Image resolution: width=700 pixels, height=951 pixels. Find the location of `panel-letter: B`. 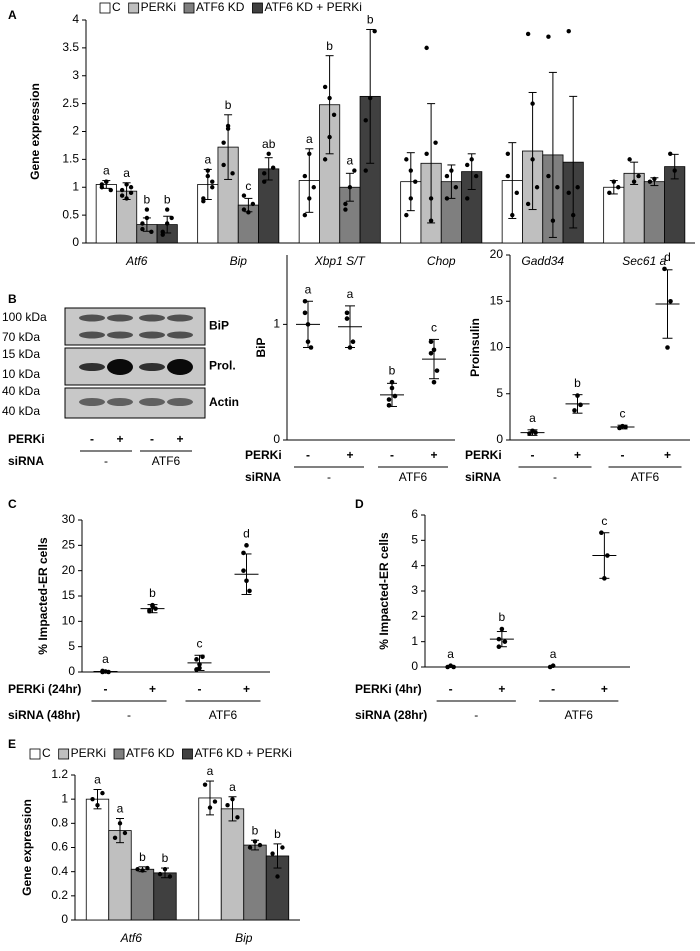

panel-letter: B is located at coordinates (12, 299).